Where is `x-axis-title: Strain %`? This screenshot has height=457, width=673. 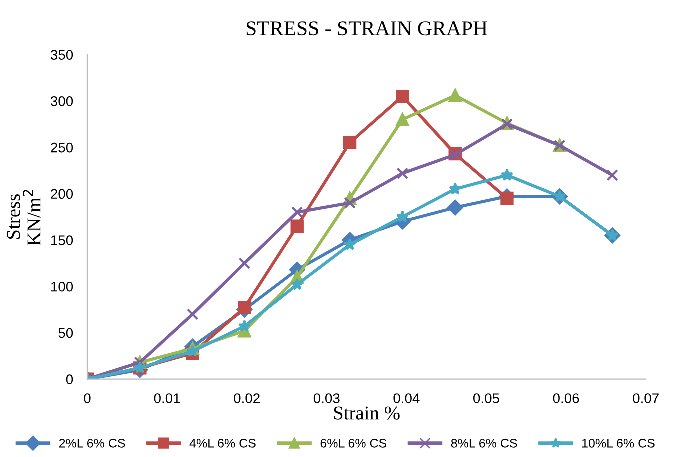 x-axis-title: Strain % is located at coordinates (367, 413).